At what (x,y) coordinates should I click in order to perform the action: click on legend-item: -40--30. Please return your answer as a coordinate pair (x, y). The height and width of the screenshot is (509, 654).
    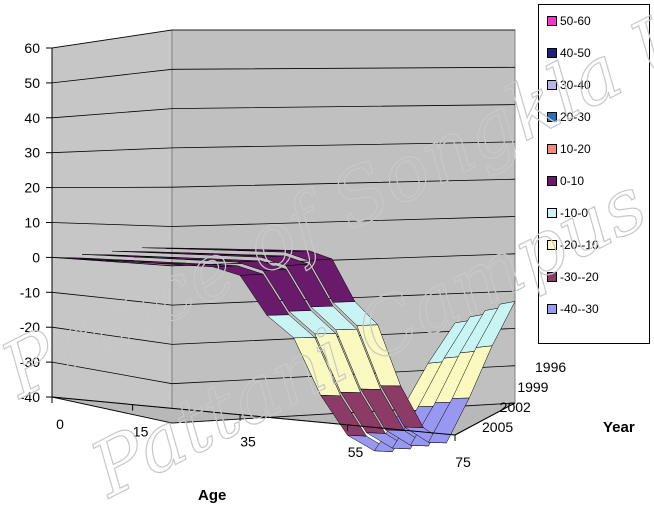
    Looking at the image, I should click on (573, 309).